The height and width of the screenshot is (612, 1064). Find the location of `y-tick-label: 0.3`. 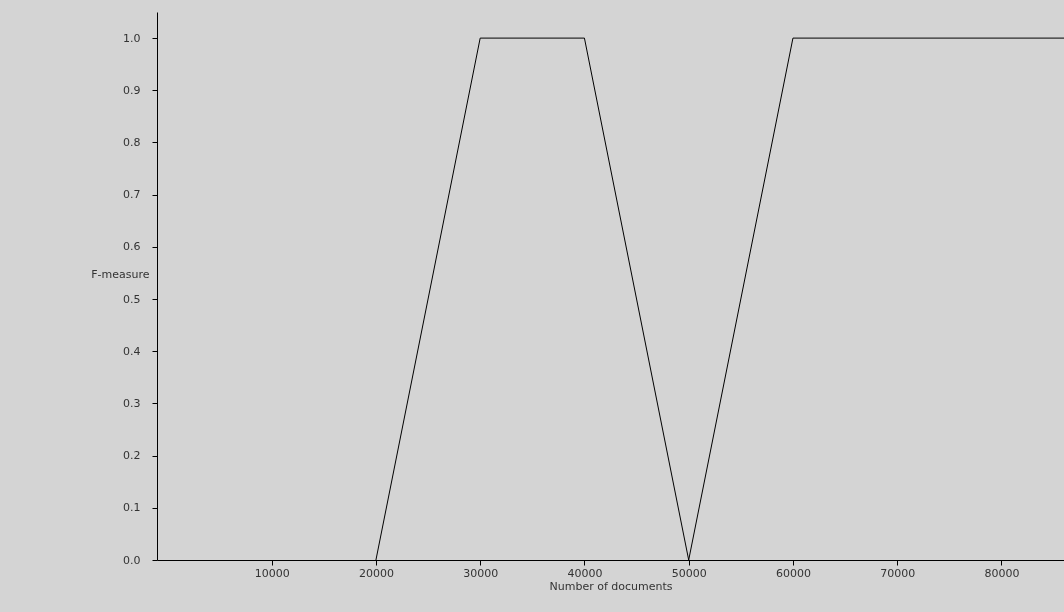

y-tick-label: 0.3 is located at coordinates (132, 403).